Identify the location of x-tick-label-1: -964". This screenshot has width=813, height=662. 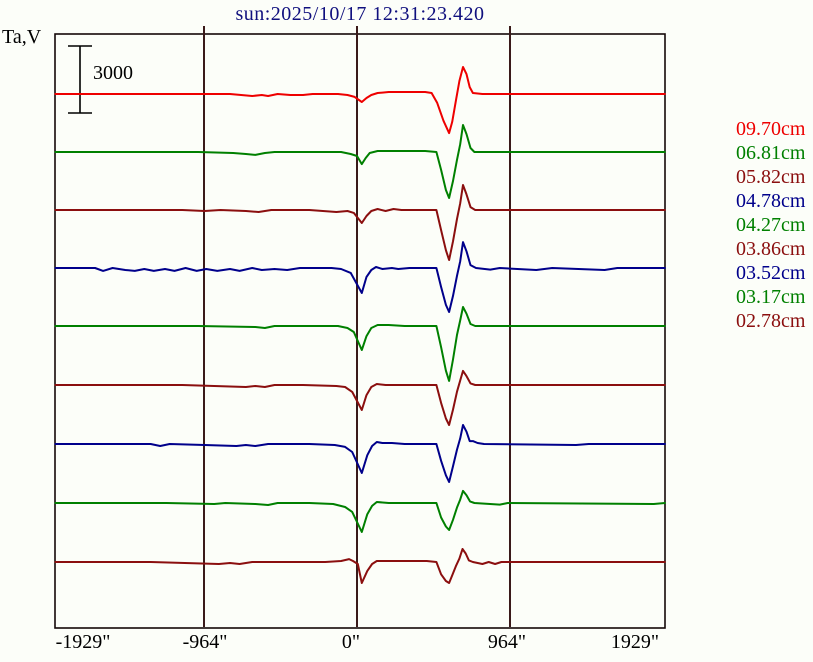
(205, 642).